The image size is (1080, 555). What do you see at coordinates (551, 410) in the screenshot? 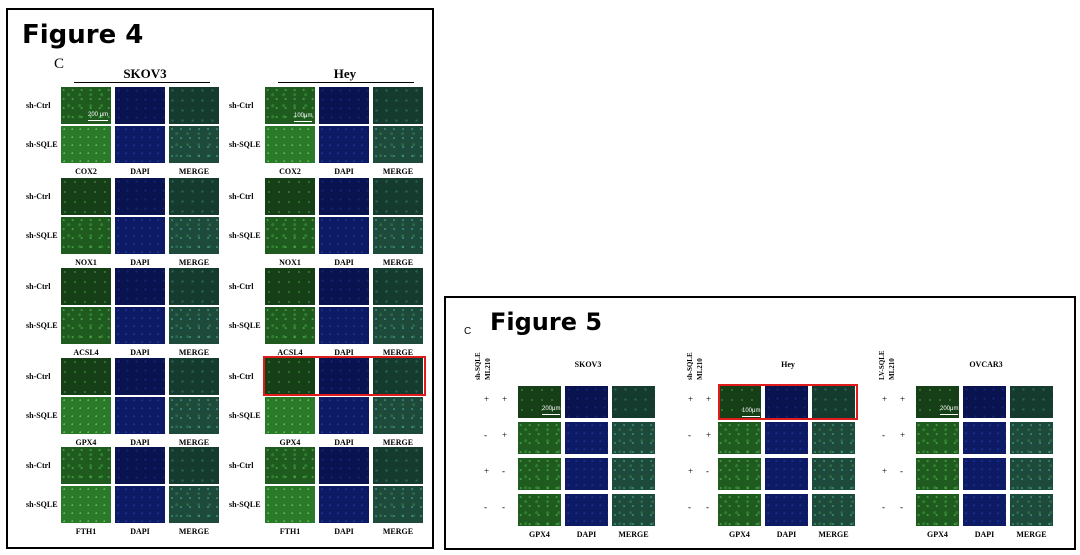
I see `scale-bar-label: 200μm` at bounding box center [551, 410].